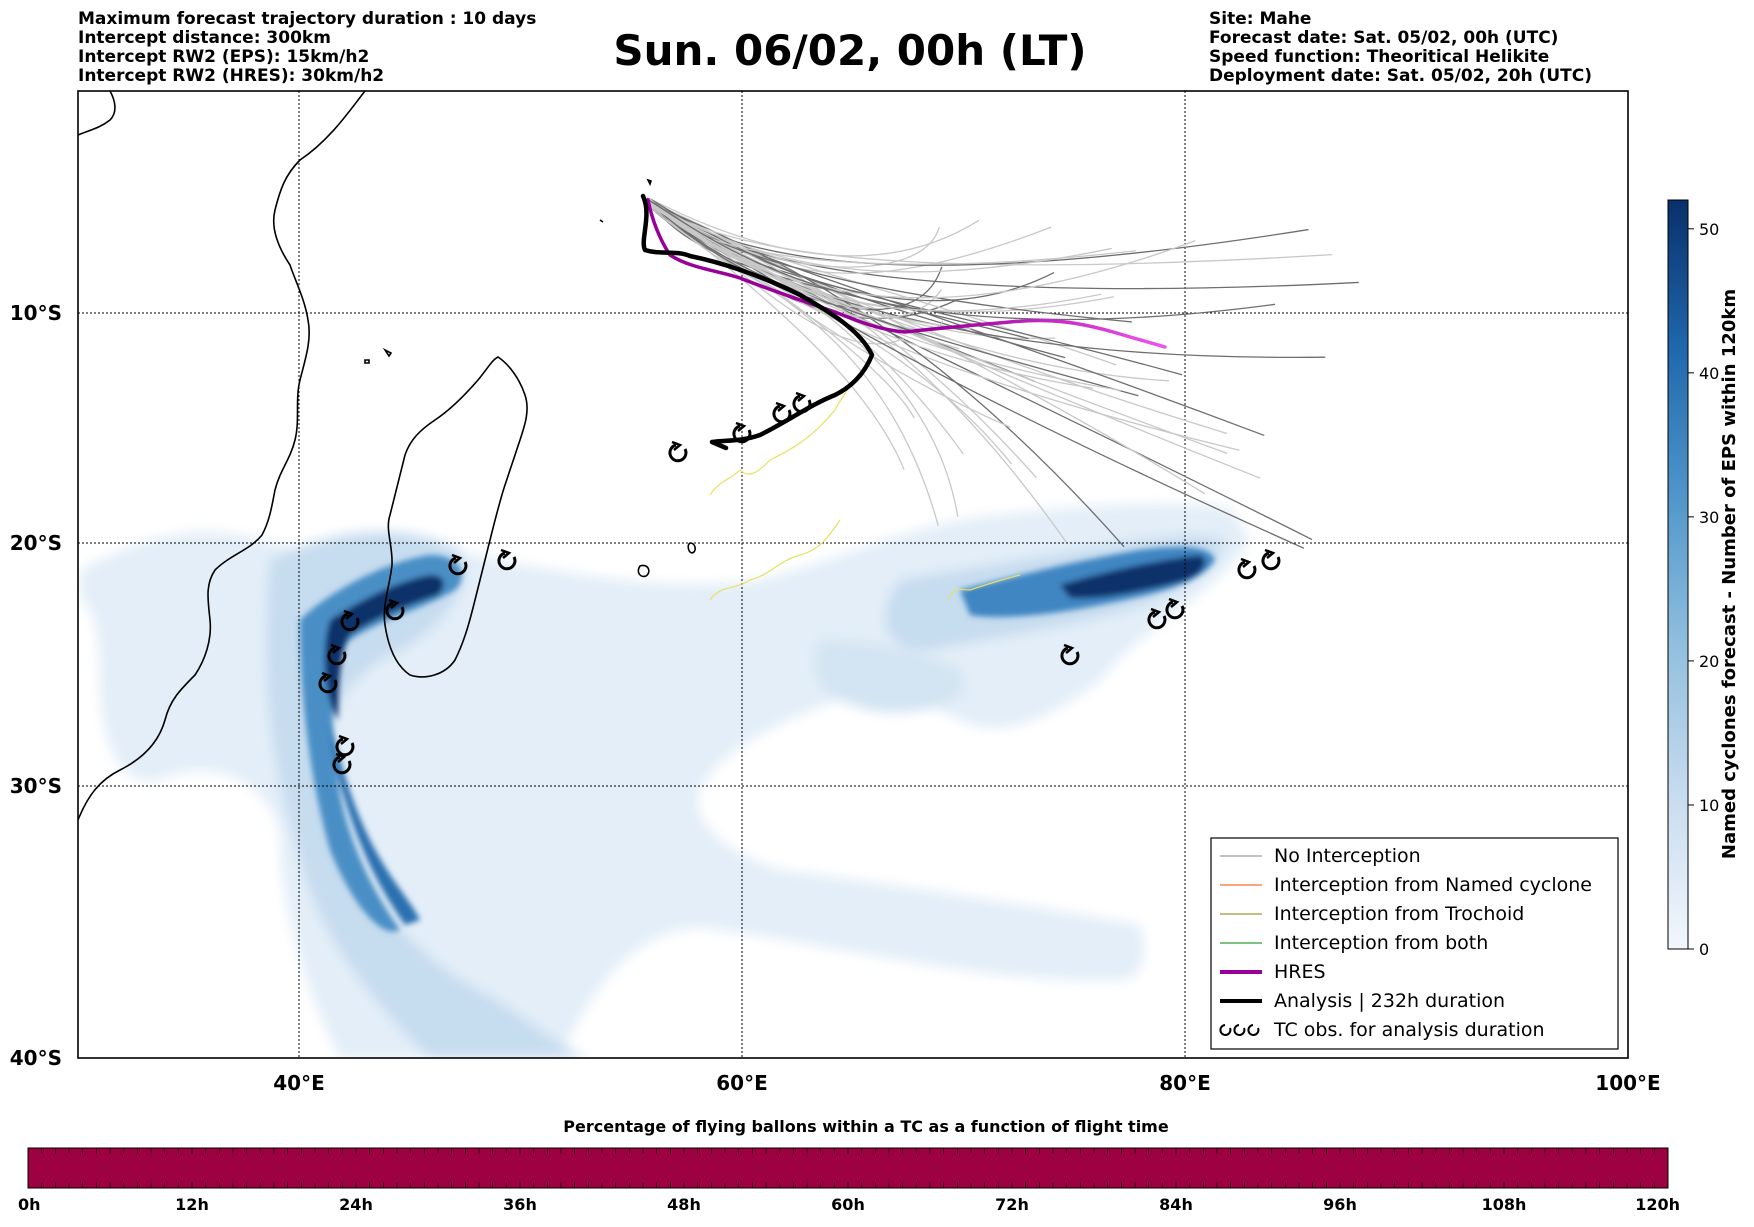  I want to click on bar-tick-label: 48h, so click(684, 1204).